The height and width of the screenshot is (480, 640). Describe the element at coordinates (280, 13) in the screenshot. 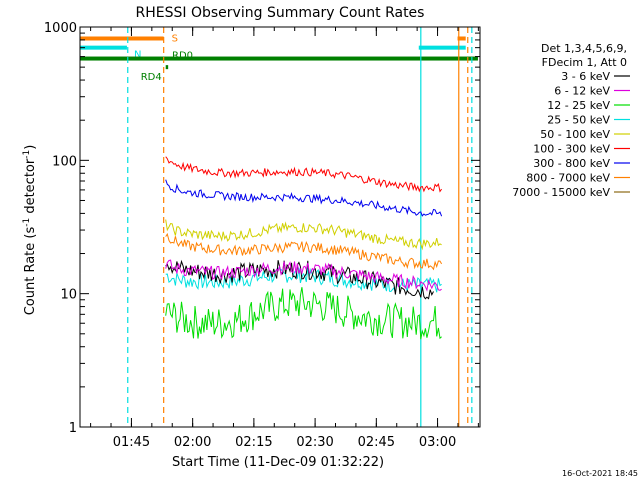

I see `chart-title: RHESSI Observing Summary Count Rates` at that location.